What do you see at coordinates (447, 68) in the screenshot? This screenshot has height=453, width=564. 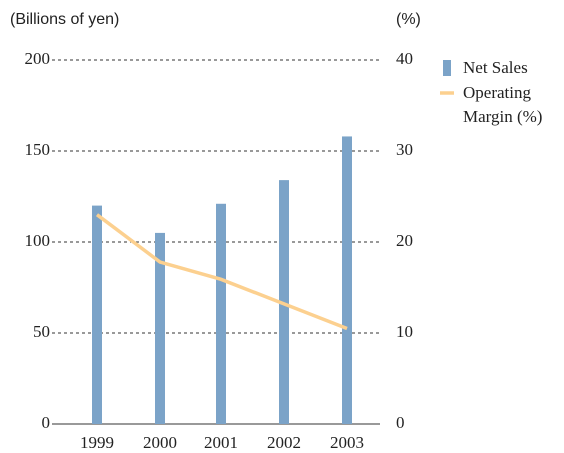 I see `legend-swatch` at bounding box center [447, 68].